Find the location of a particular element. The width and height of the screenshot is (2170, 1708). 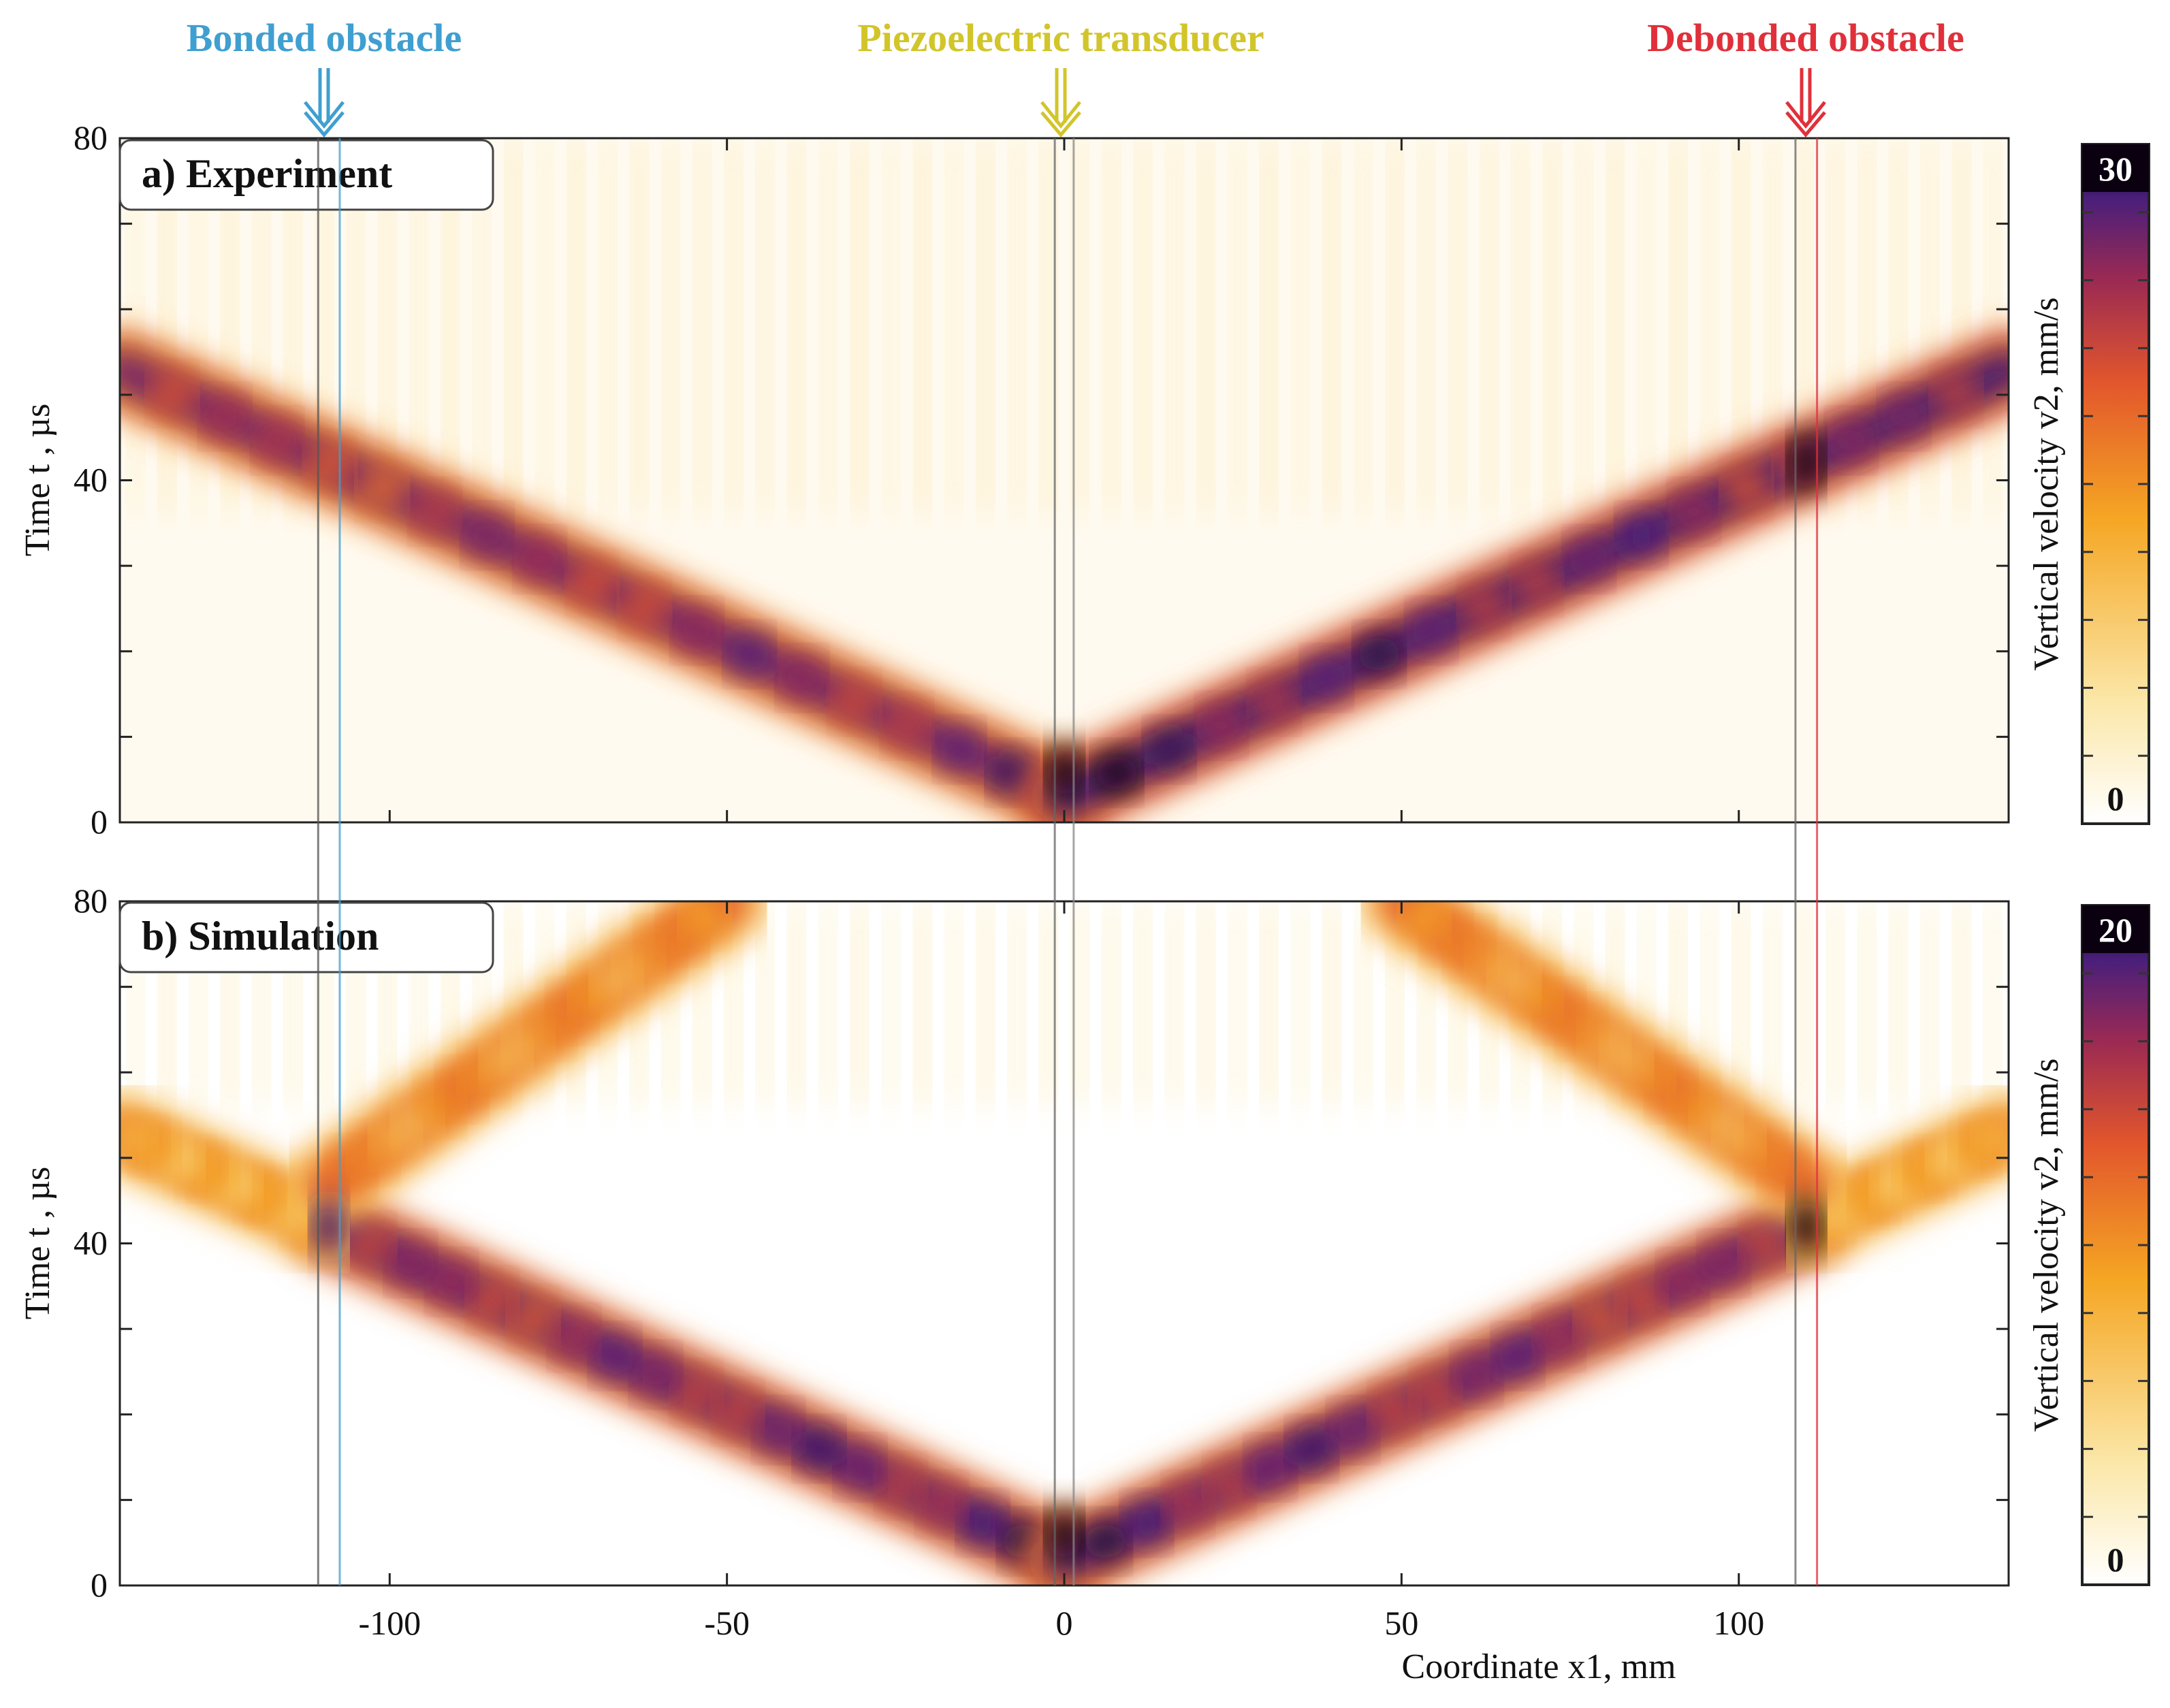

panel-title-b: b) Simulation is located at coordinates (260, 936).